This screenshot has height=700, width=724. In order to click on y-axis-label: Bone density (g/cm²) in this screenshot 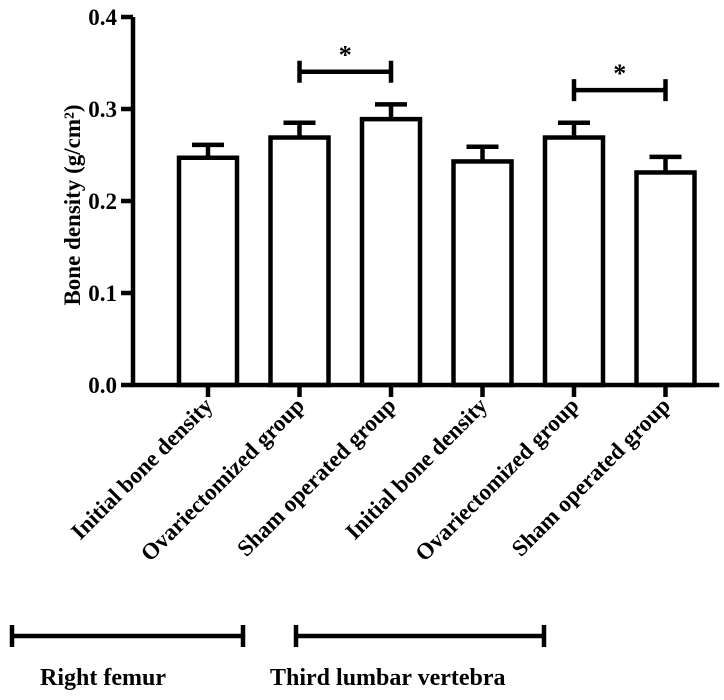, I will do `click(72, 204)`.